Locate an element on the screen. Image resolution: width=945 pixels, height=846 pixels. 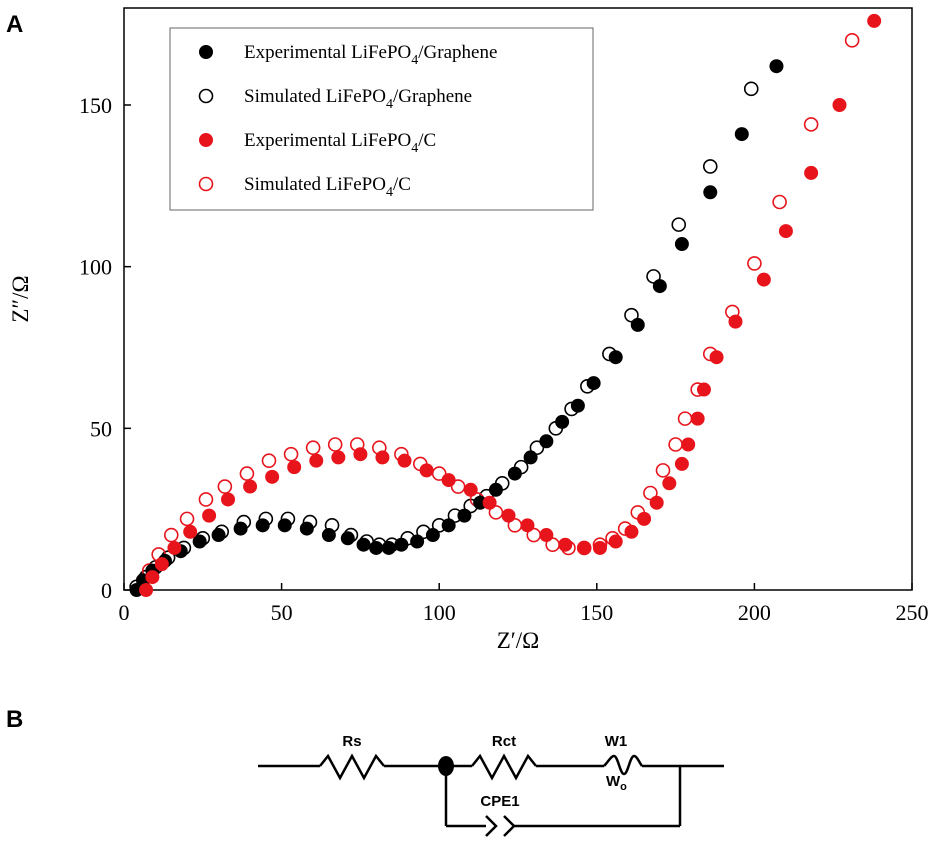
resistor-rct is located at coordinates (504, 767).